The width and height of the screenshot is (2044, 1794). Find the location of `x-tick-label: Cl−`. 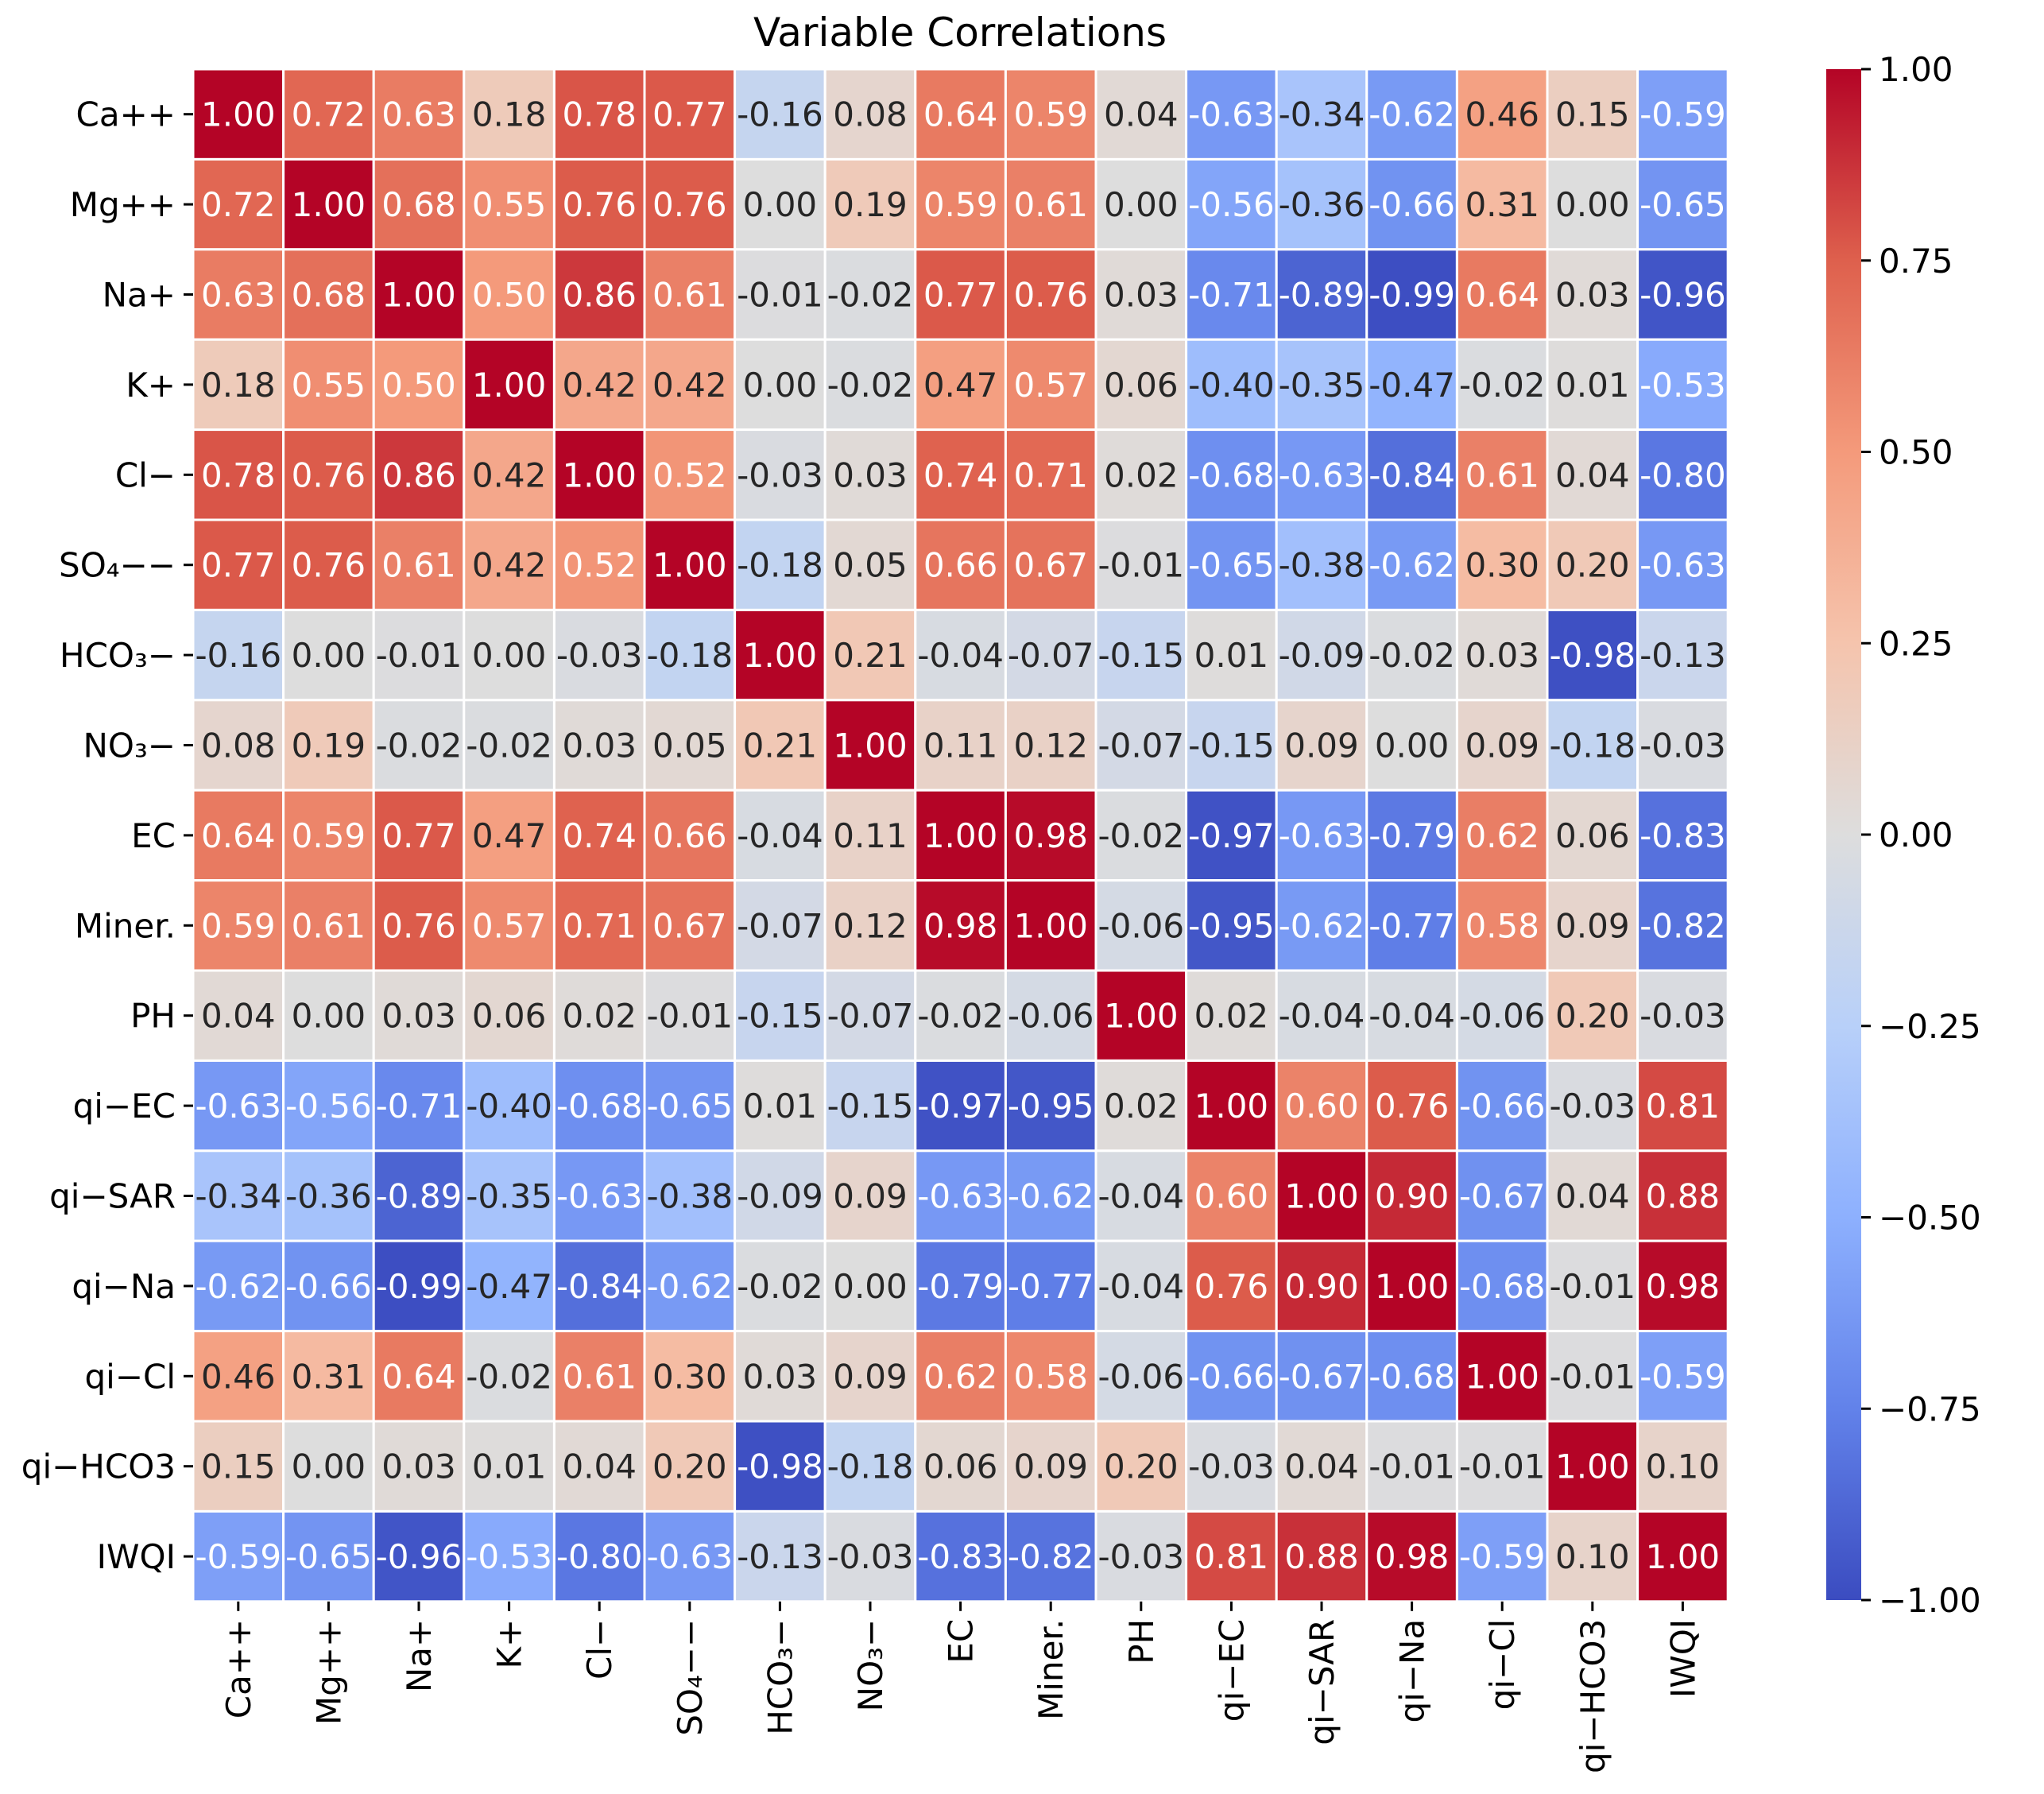

x-tick-label: Cl− is located at coordinates (599, 1650).